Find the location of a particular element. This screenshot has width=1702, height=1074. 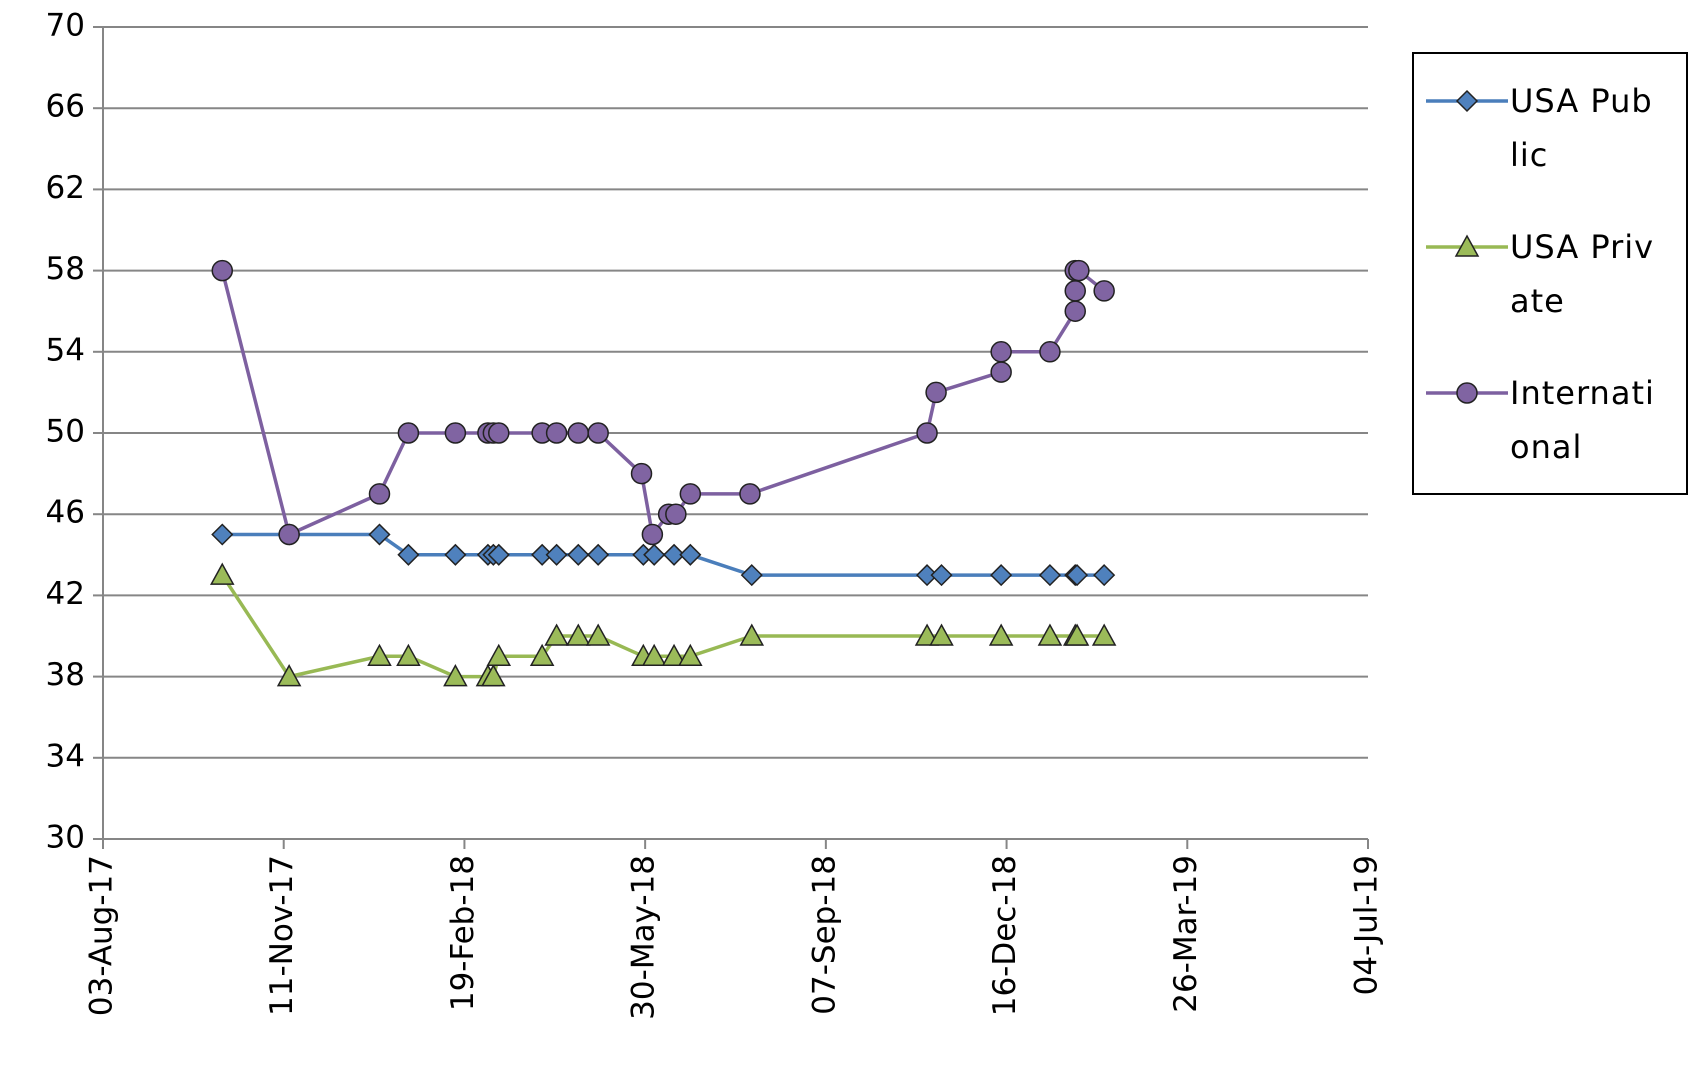

x-tick-label: 04-Jul-19 is located at coordinates (1367, 925).